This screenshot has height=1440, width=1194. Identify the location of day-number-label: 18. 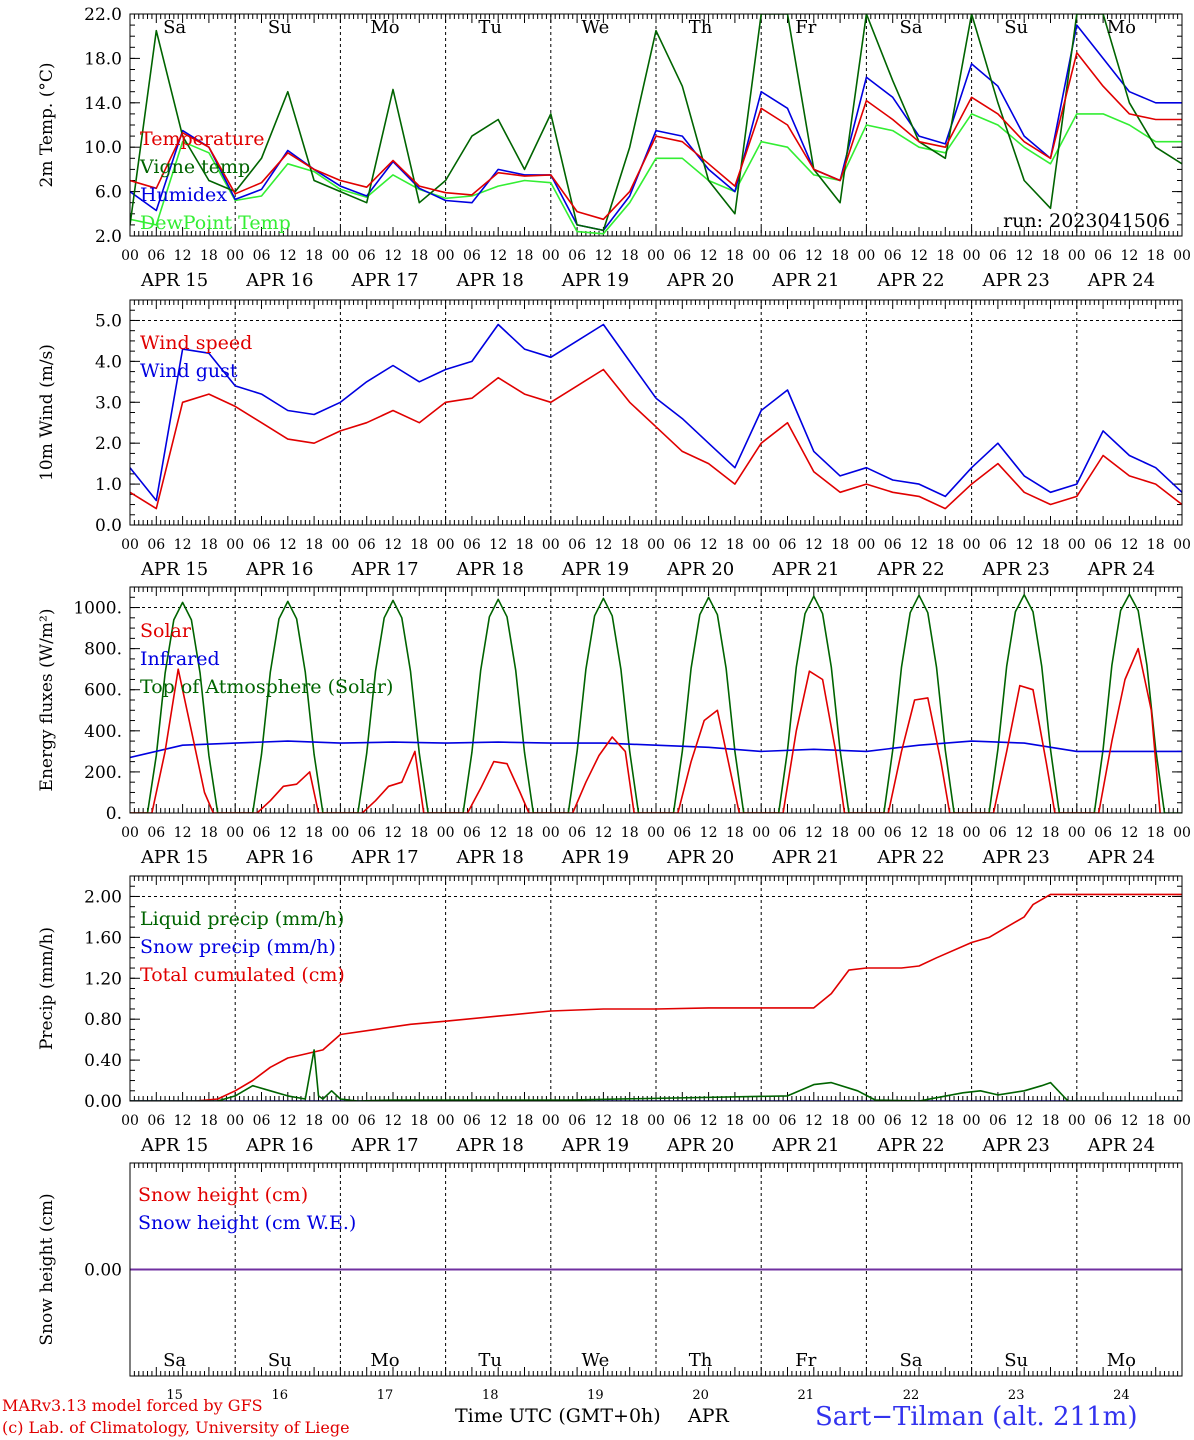
(490, 1395).